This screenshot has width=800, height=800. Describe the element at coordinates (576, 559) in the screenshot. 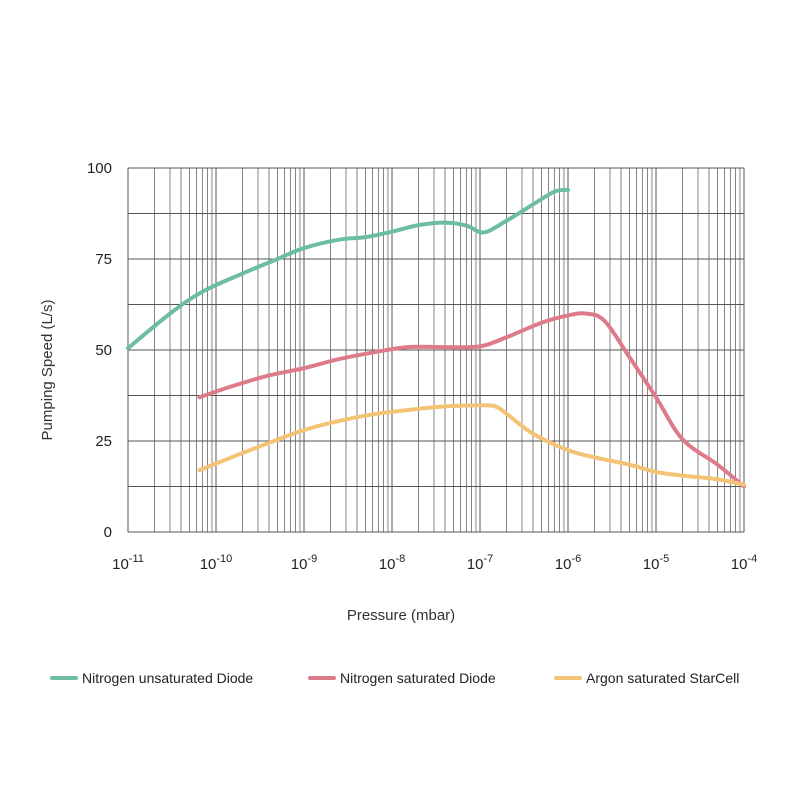

I see `x-tick-exponent: -6` at that location.